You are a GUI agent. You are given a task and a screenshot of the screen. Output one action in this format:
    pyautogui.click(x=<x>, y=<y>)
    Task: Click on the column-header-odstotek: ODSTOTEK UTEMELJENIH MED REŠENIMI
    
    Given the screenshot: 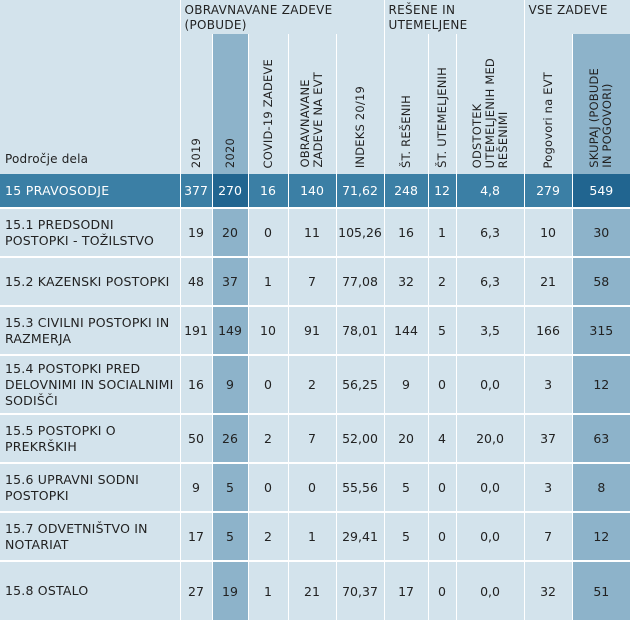 What is the action you would take?
    pyautogui.click(x=490, y=104)
    